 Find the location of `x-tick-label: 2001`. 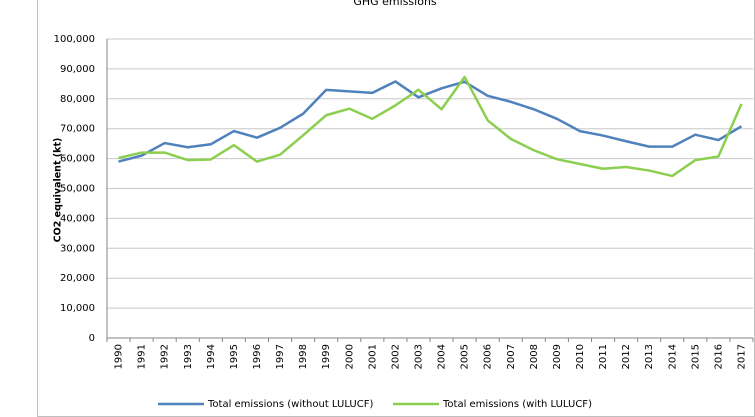

x-tick-label: 2001 is located at coordinates (372, 356).